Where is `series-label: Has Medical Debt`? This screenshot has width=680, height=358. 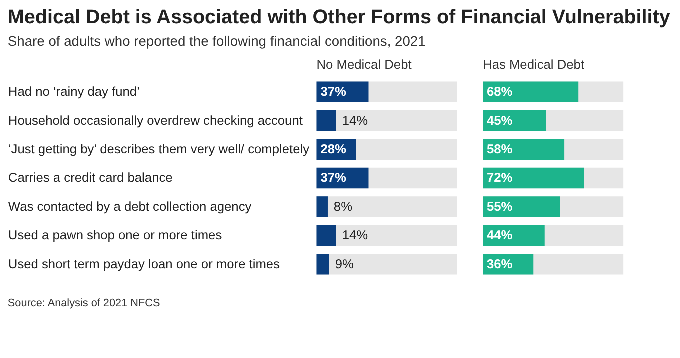 series-label: Has Medical Debt is located at coordinates (534, 64).